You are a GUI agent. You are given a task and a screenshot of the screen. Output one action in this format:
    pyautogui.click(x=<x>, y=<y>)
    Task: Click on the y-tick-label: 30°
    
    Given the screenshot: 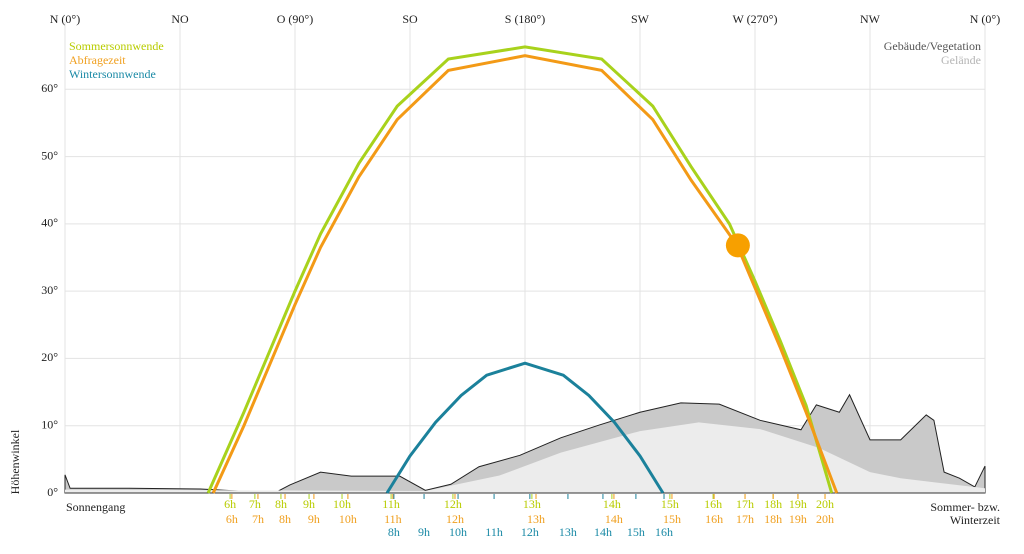 What is the action you would take?
    pyautogui.click(x=49, y=290)
    